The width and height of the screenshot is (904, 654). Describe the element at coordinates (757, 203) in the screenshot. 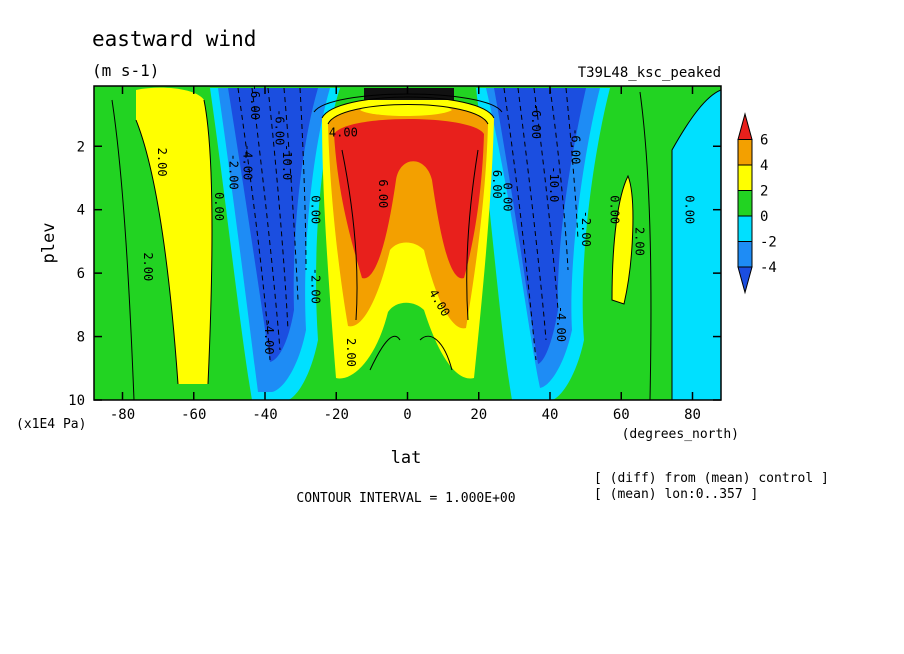

I see `colorbar: 6 4 2 0 -2 -4` at that location.